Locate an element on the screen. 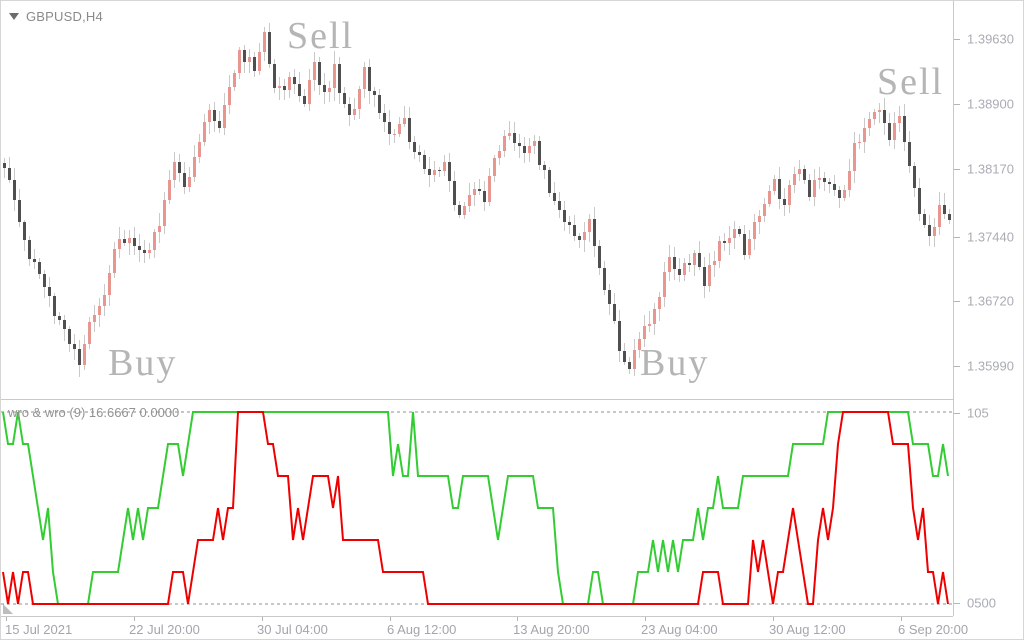  time-label: 6 Sep 20:00 is located at coordinates (933, 629).